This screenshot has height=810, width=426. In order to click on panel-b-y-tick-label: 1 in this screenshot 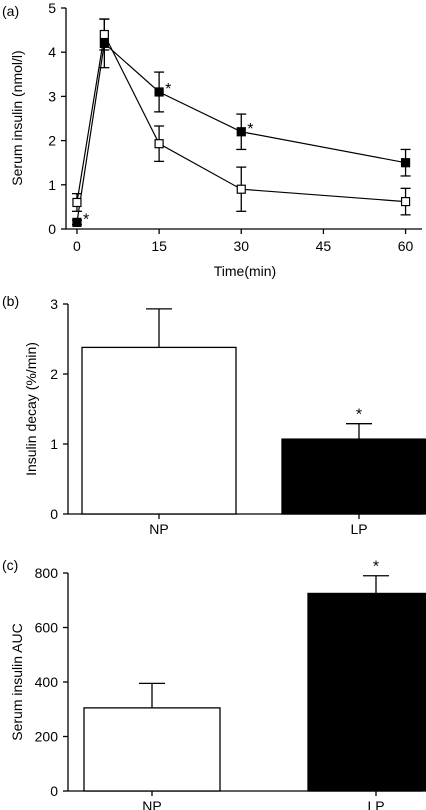, I will do `click(54, 444)`.